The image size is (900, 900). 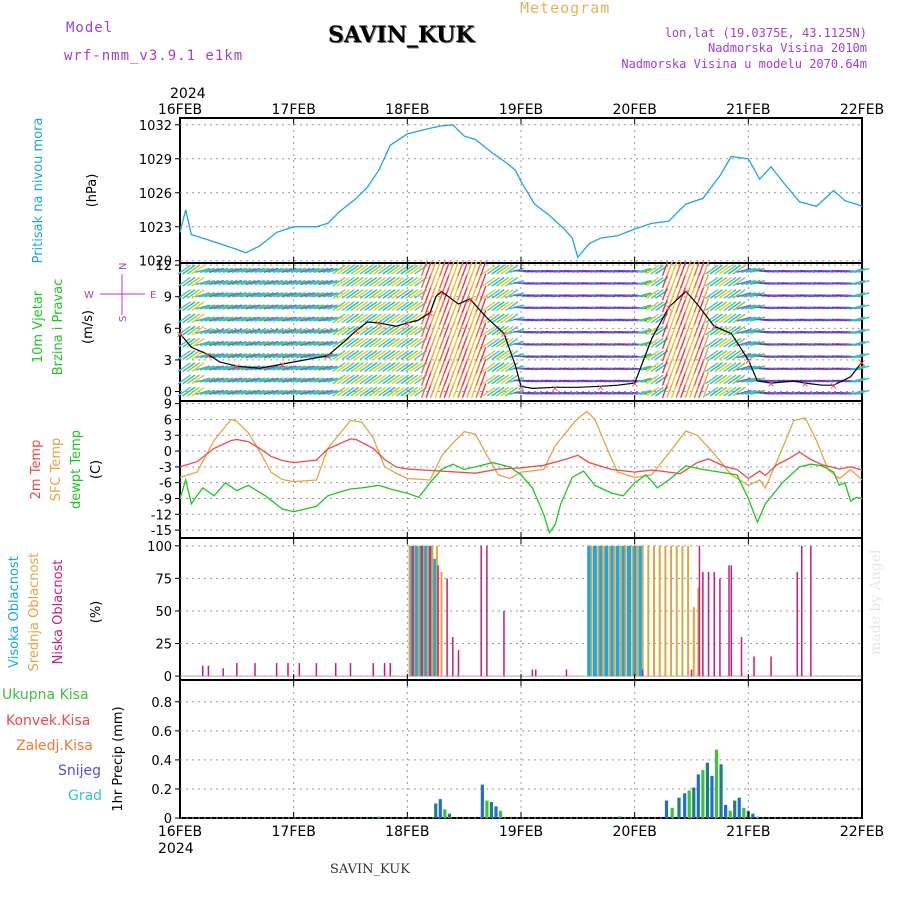 What do you see at coordinates (748, 110) in the screenshot?
I see `x-tick-label-top: 21FEB` at bounding box center [748, 110].